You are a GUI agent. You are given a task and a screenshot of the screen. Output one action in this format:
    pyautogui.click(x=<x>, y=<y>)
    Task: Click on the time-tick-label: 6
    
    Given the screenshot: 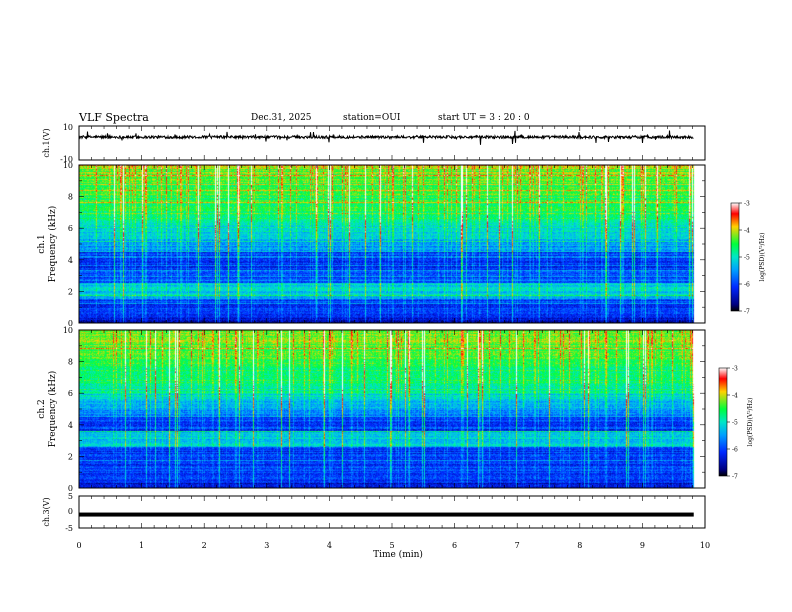 What is the action you would take?
    pyautogui.click(x=454, y=545)
    